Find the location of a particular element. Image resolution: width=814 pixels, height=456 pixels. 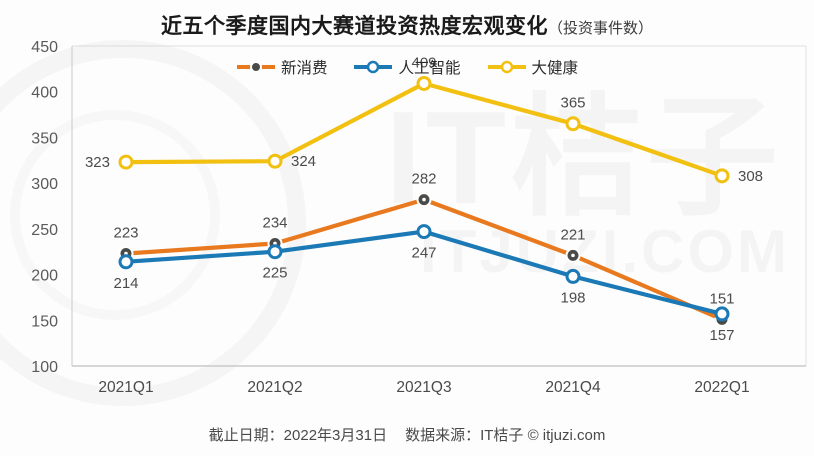

legend-label: 人工智能 is located at coordinates (429, 68).